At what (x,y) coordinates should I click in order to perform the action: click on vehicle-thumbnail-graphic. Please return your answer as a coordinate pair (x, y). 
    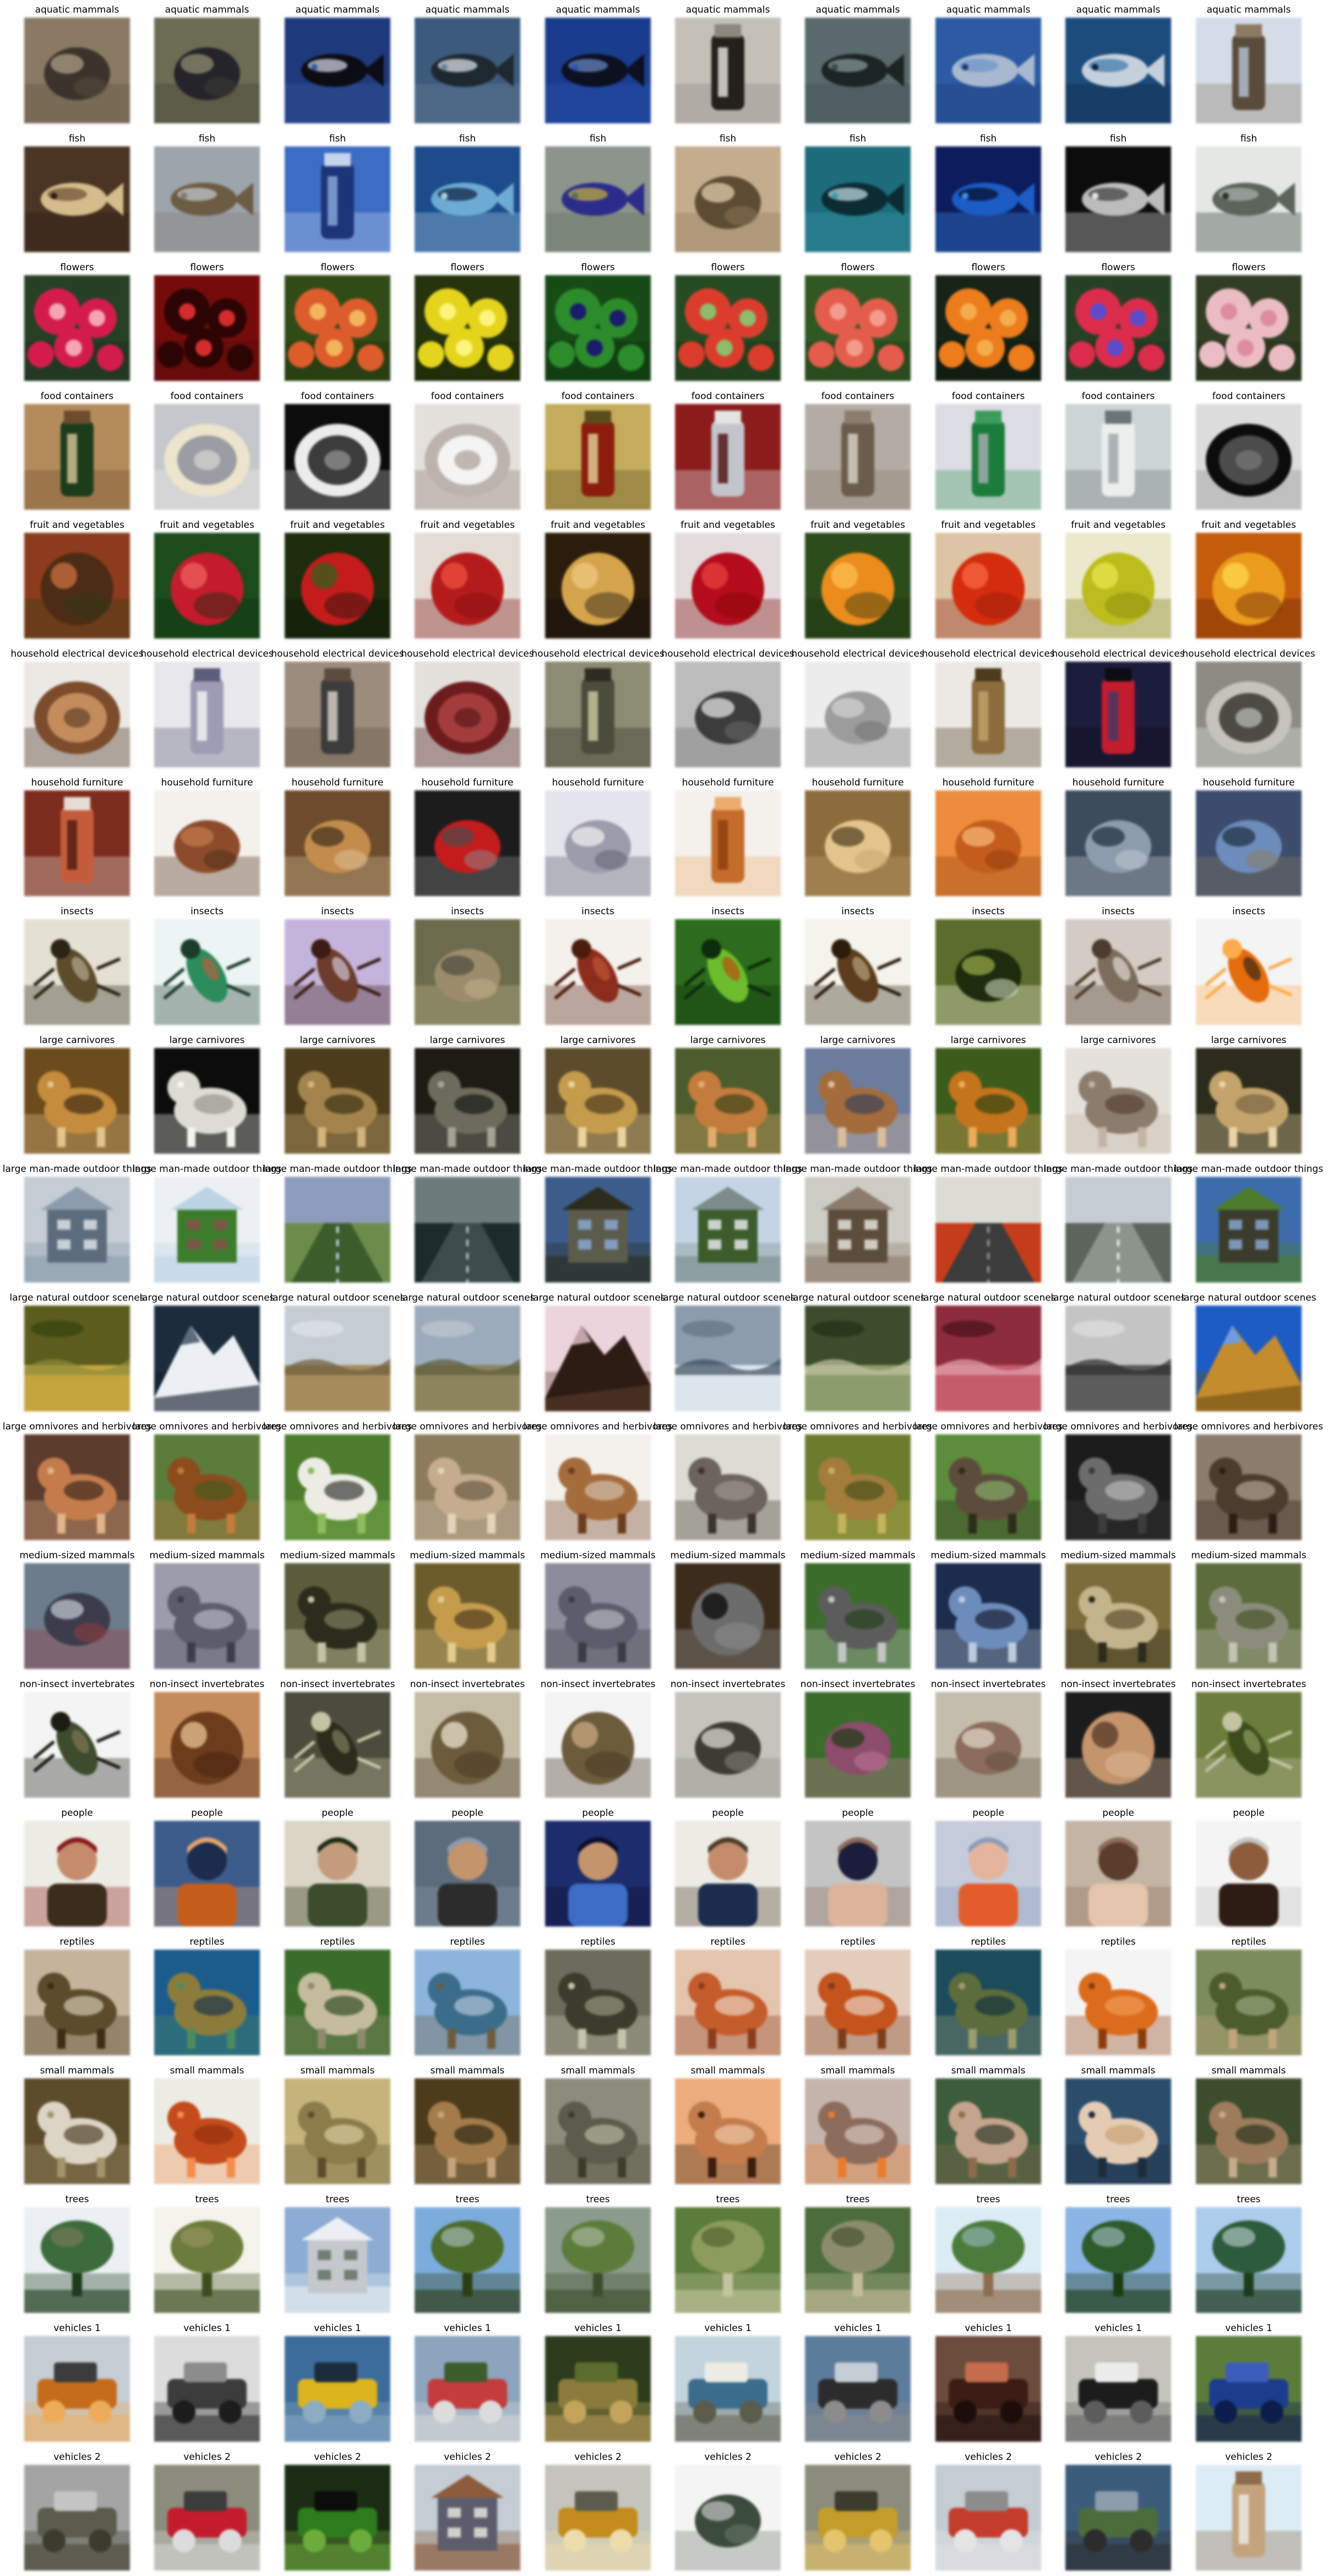
    Looking at the image, I should click on (77, 2389).